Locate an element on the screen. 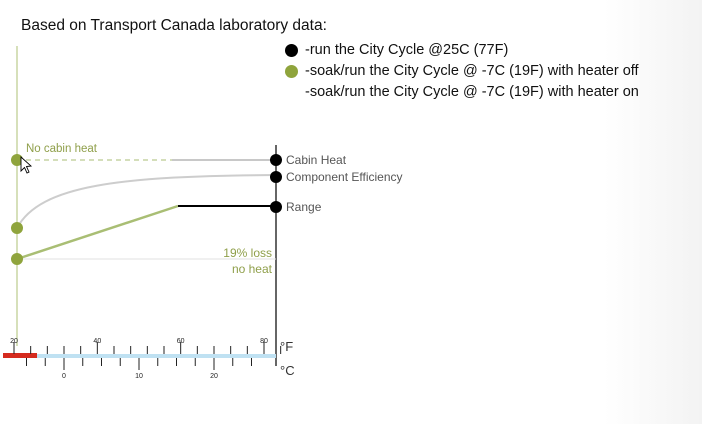  component-efficiency-curve is located at coordinates (146, 201).